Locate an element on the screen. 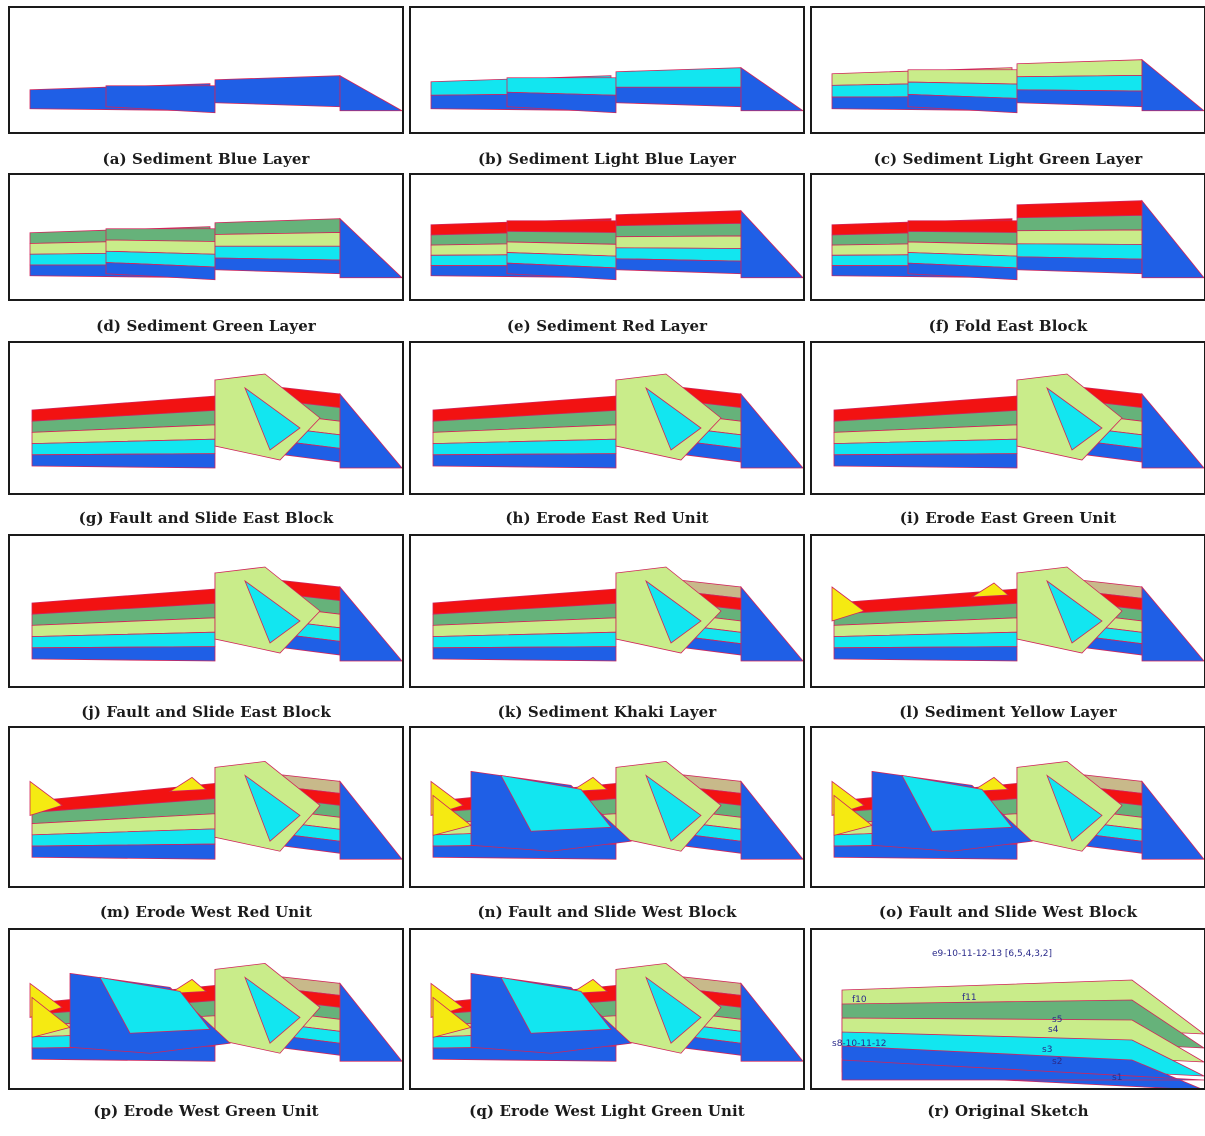 The image size is (1205, 1136). panel-caption: (n) Fault and Slide West Block is located at coordinates (607, 912).